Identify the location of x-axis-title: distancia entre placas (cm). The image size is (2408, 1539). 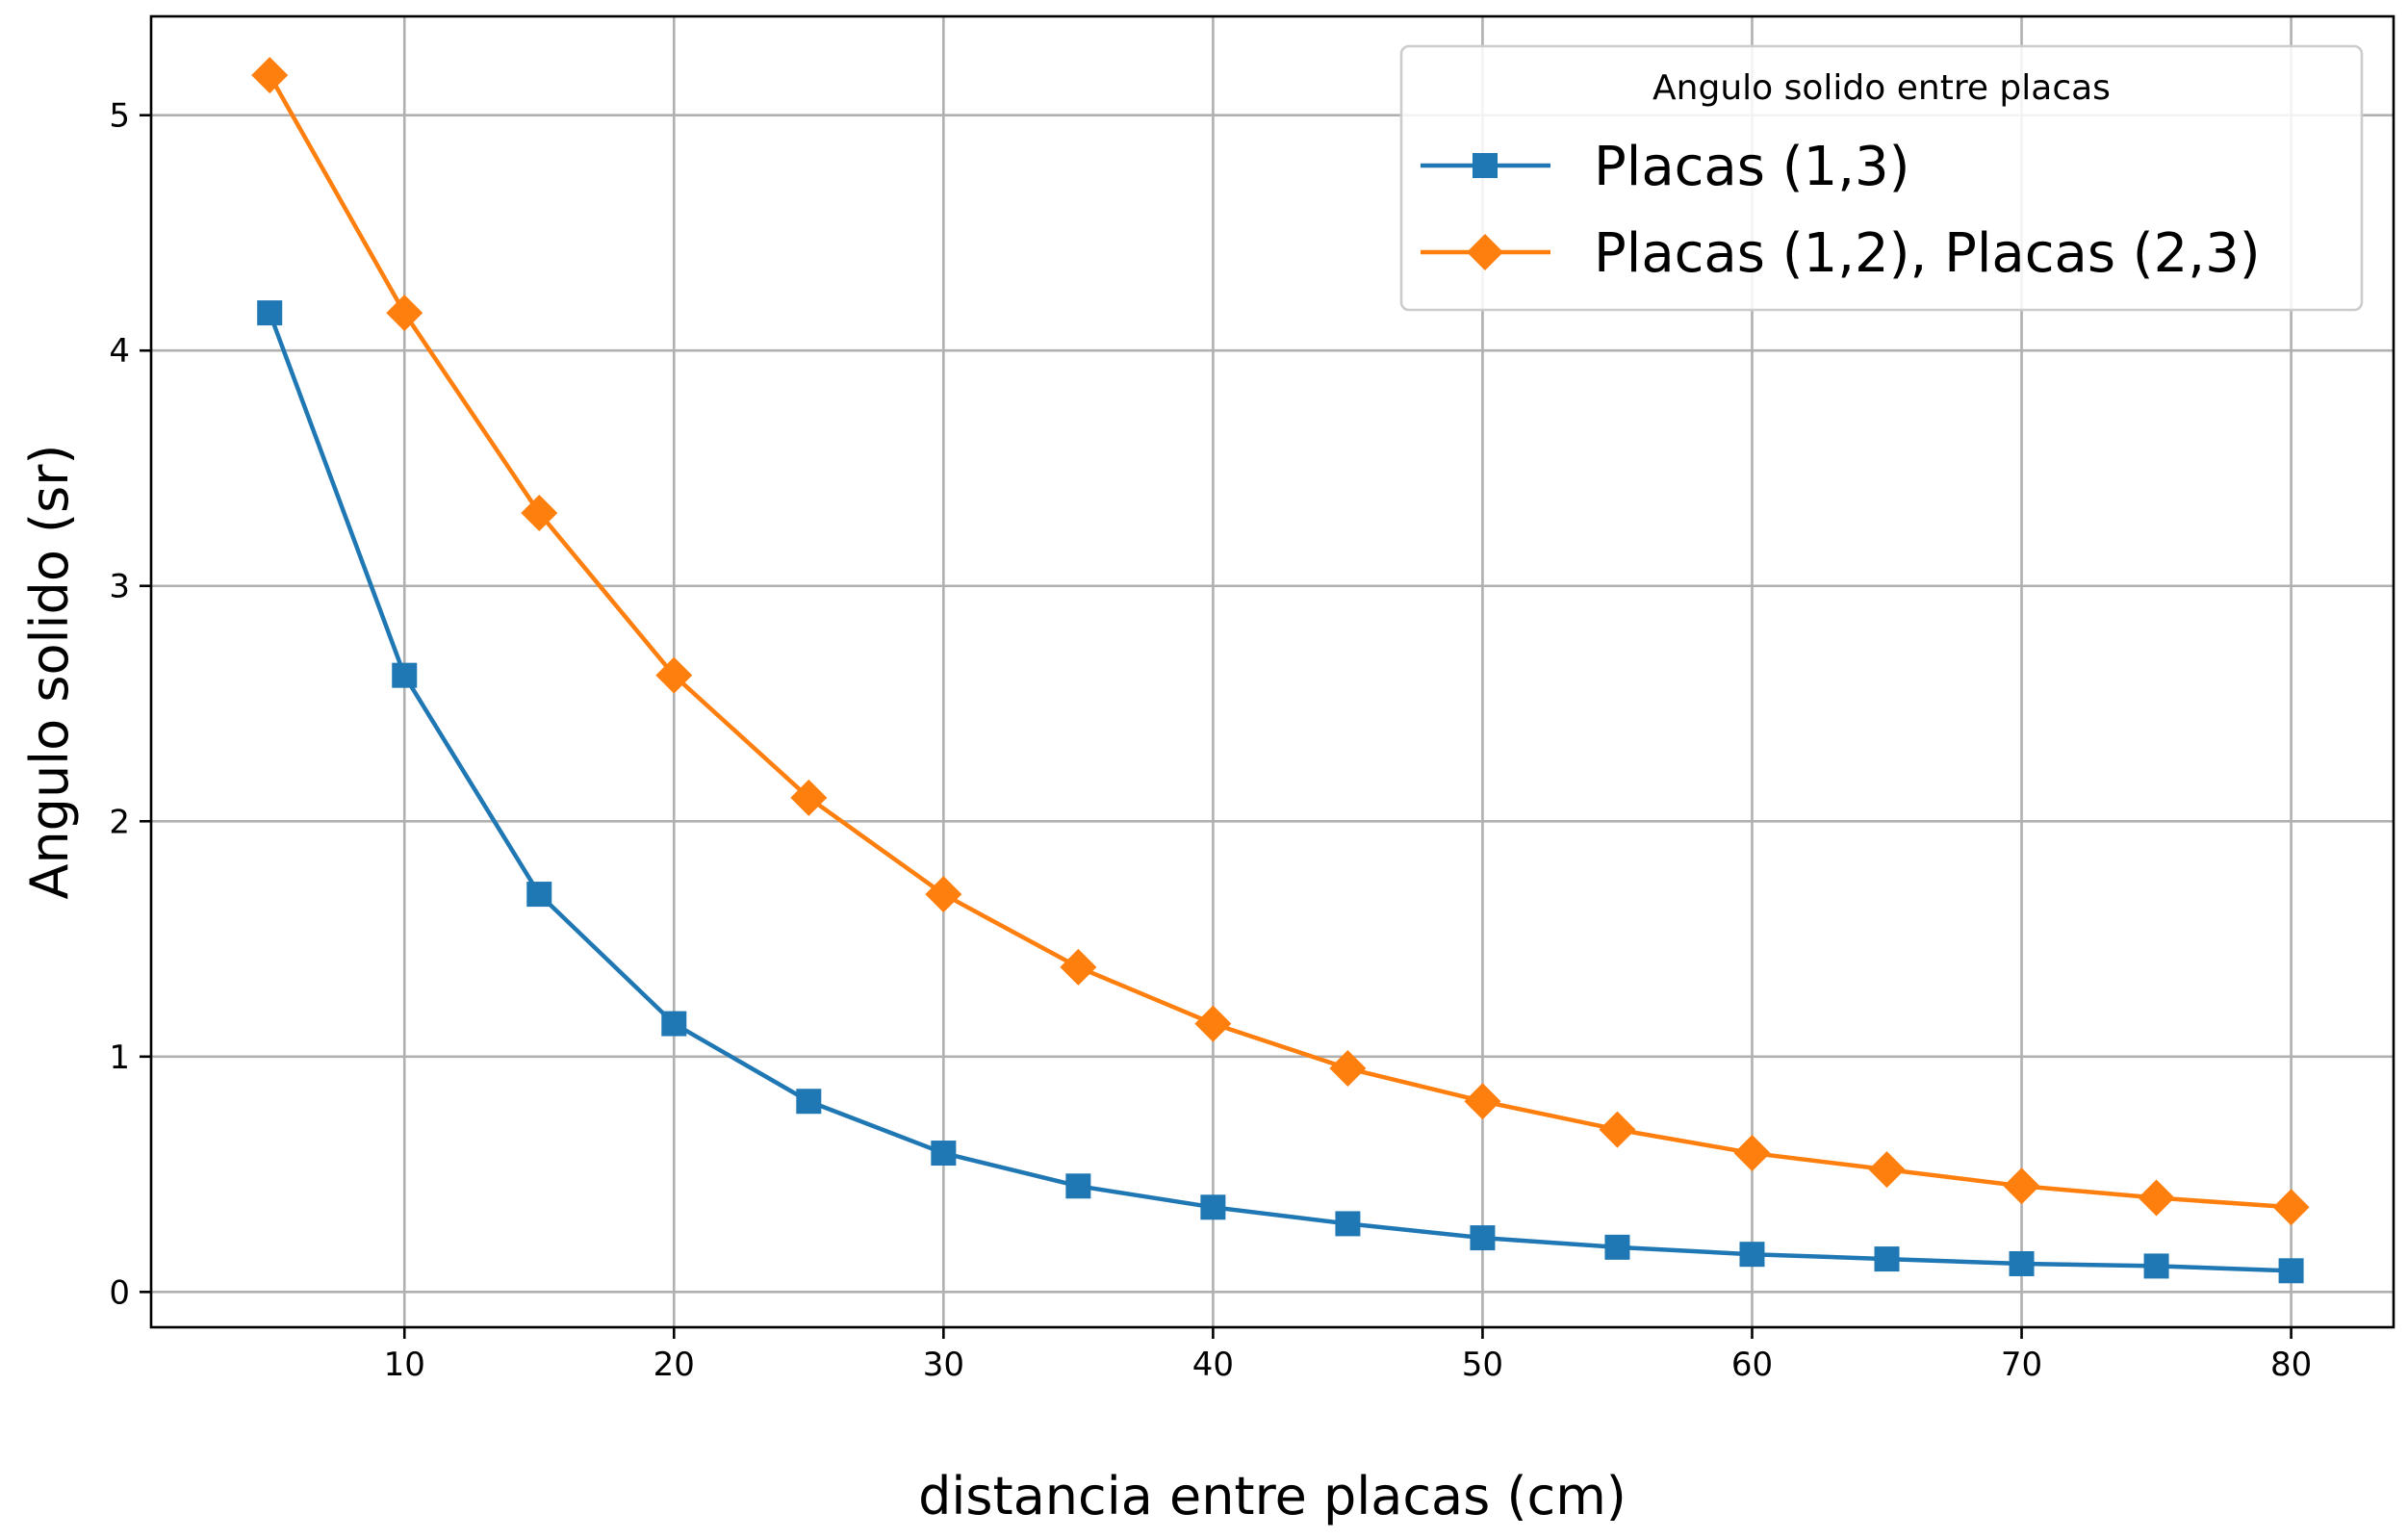
(1272, 1496).